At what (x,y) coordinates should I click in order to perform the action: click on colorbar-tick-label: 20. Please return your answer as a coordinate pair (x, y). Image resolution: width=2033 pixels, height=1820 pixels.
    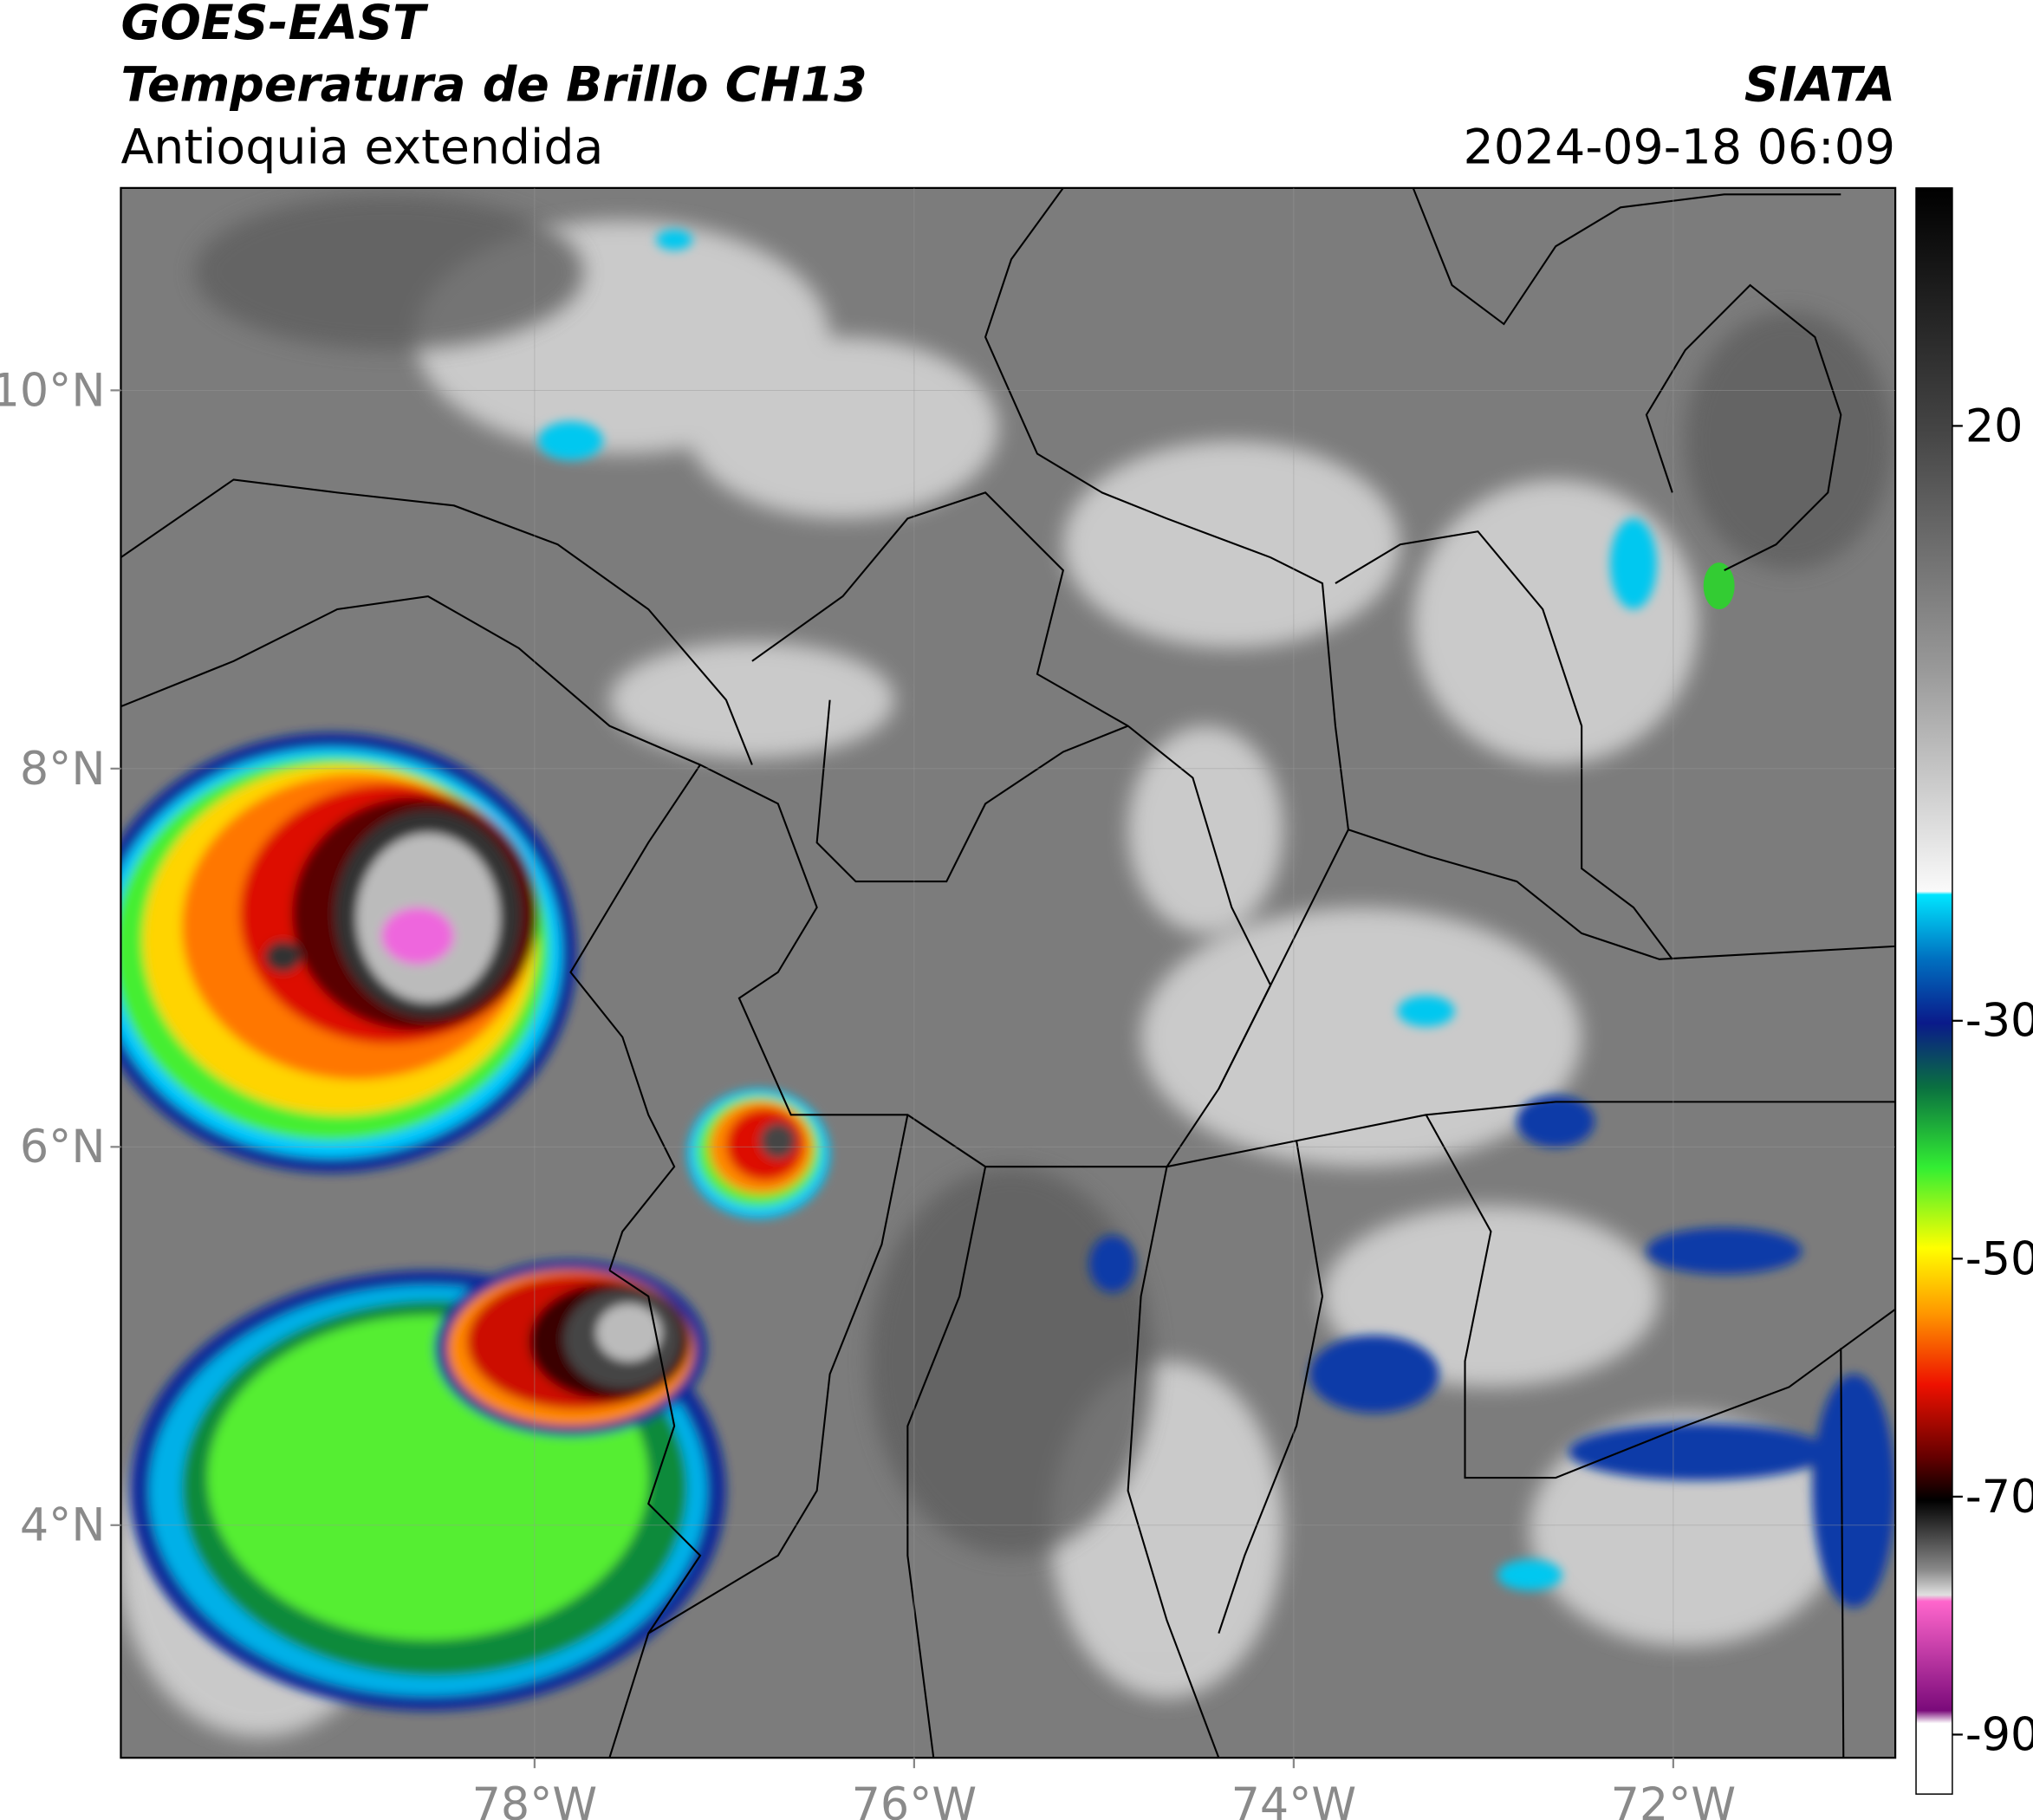
    Looking at the image, I should click on (1994, 426).